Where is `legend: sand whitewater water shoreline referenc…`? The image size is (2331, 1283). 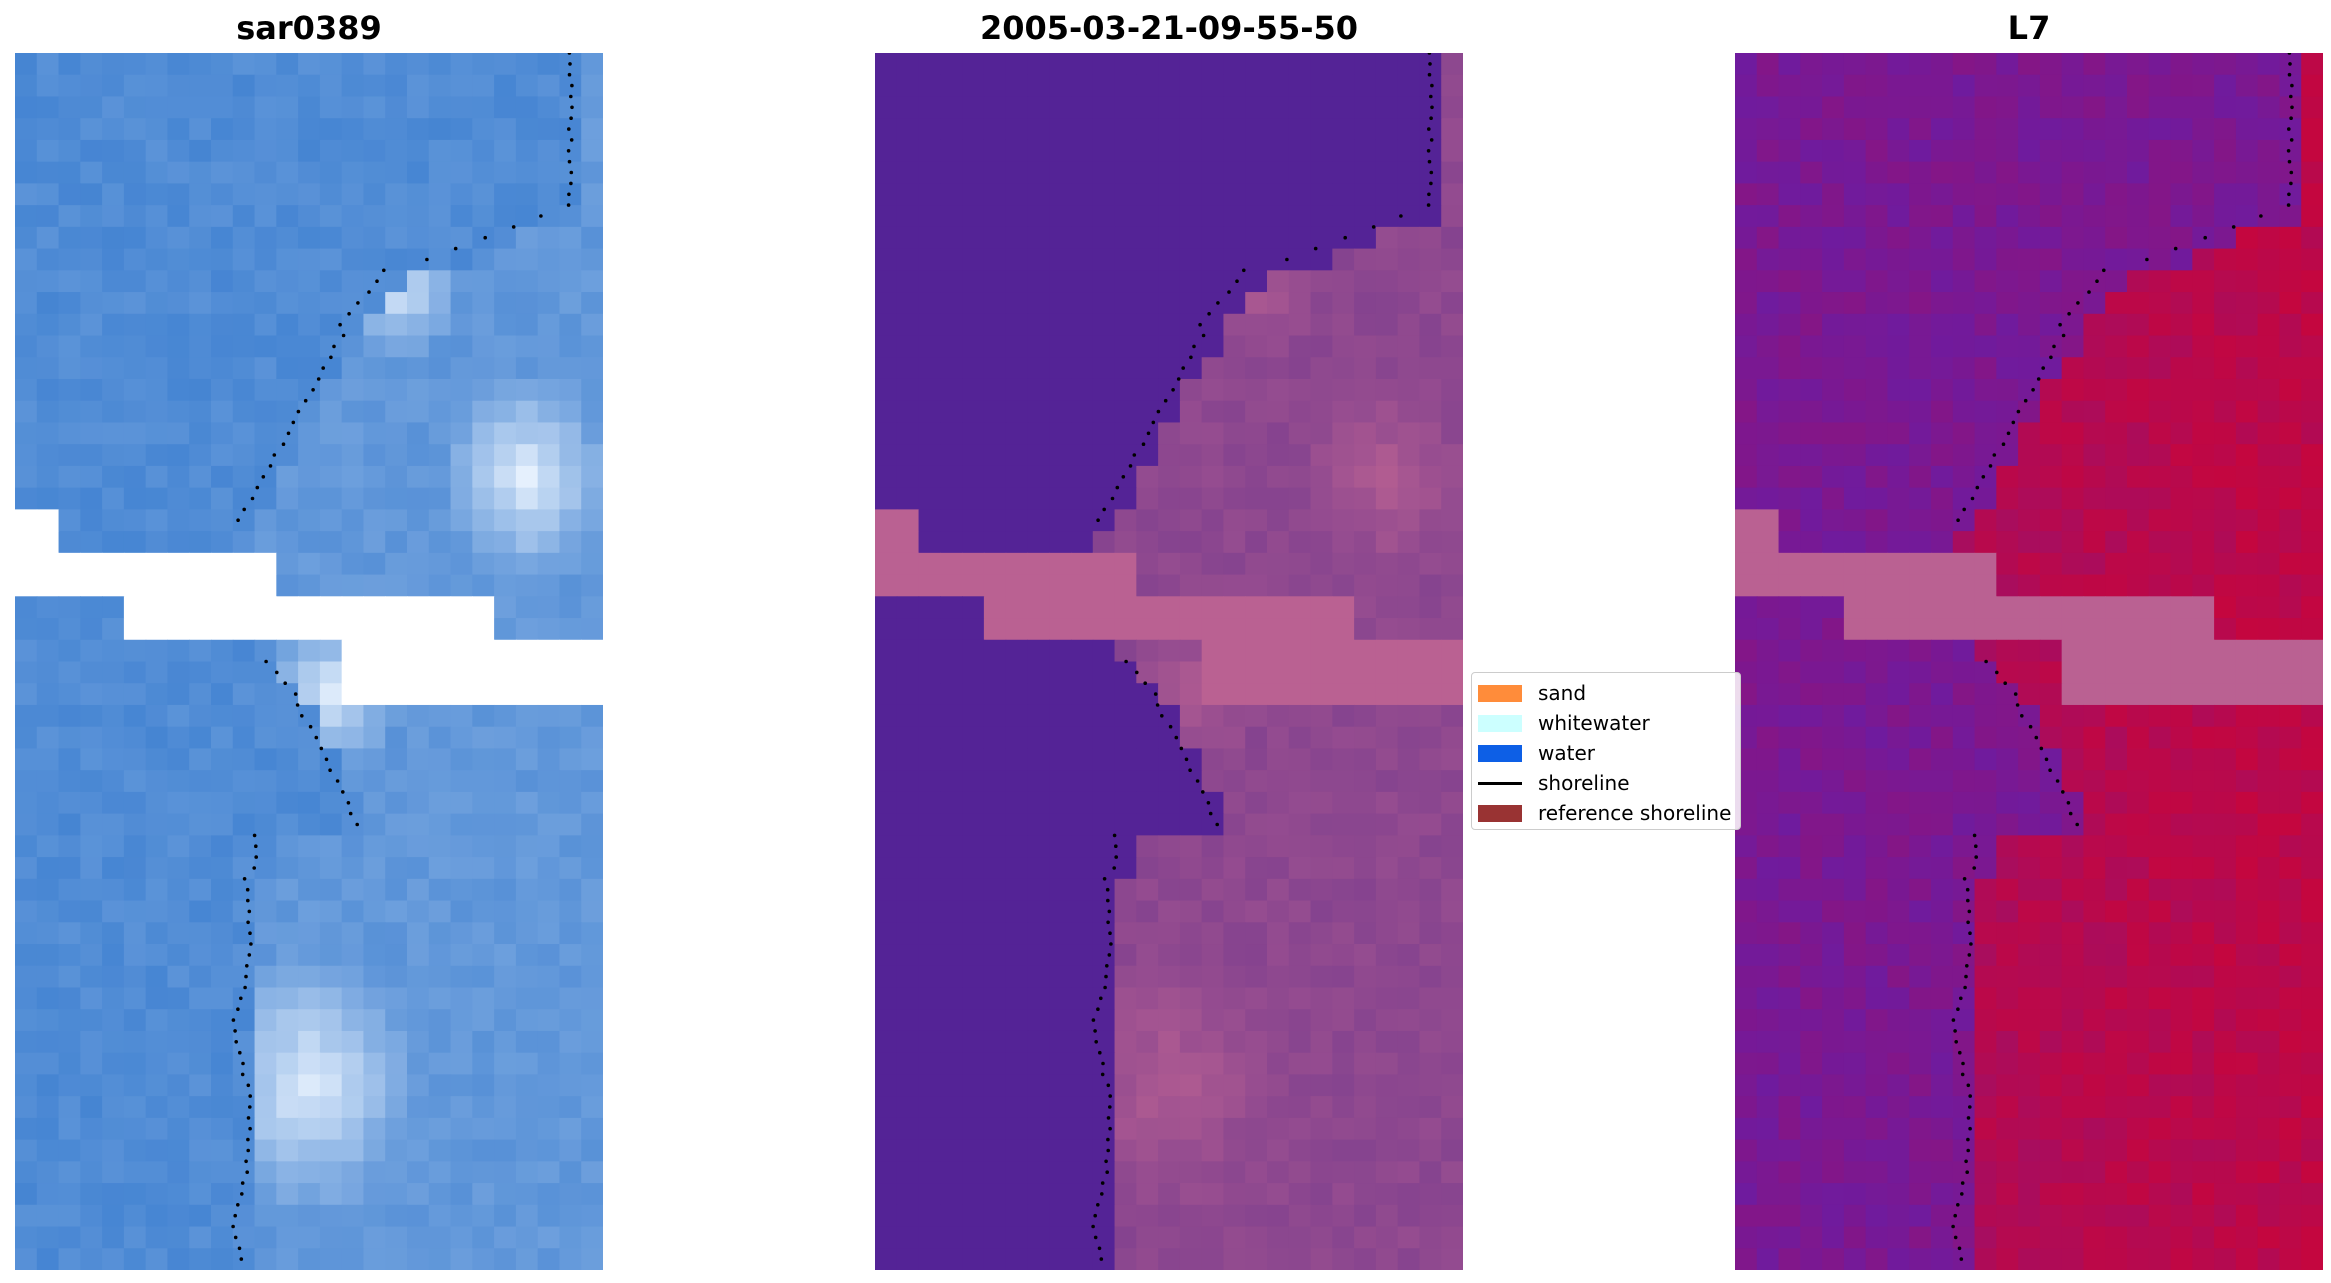 legend: sand whitewater water shoreline referenc… is located at coordinates (1606, 751).